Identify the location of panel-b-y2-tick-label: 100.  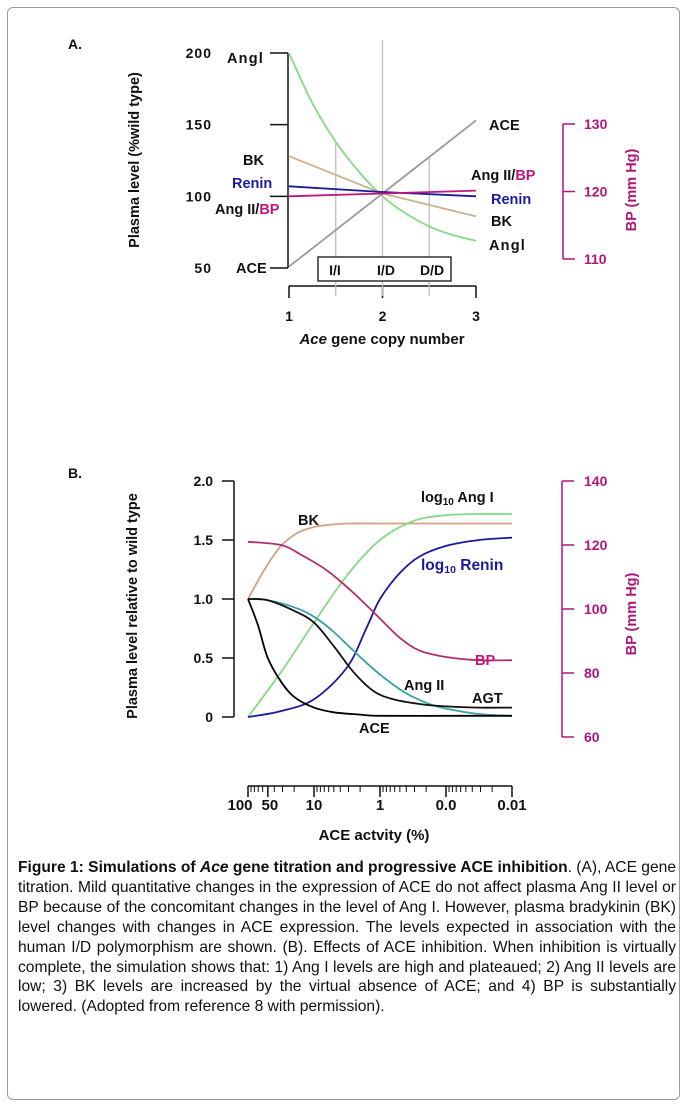
(596, 609).